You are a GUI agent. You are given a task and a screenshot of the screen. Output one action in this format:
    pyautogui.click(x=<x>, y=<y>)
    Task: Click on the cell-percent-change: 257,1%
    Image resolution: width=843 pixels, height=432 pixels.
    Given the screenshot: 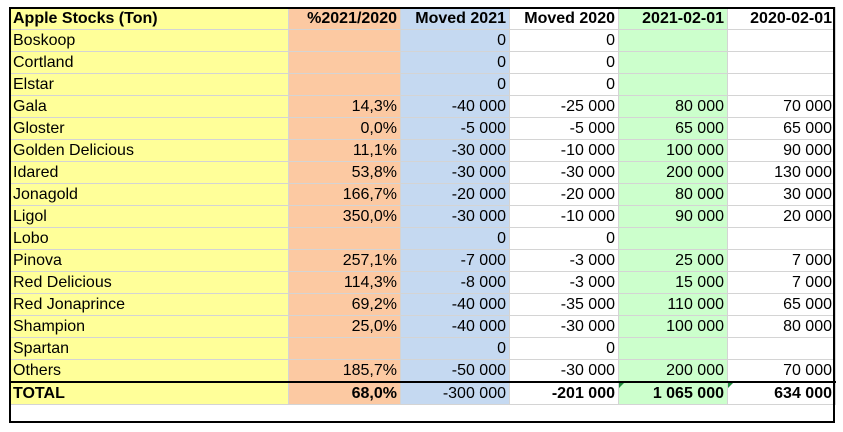 What is the action you would take?
    pyautogui.click(x=344, y=260)
    